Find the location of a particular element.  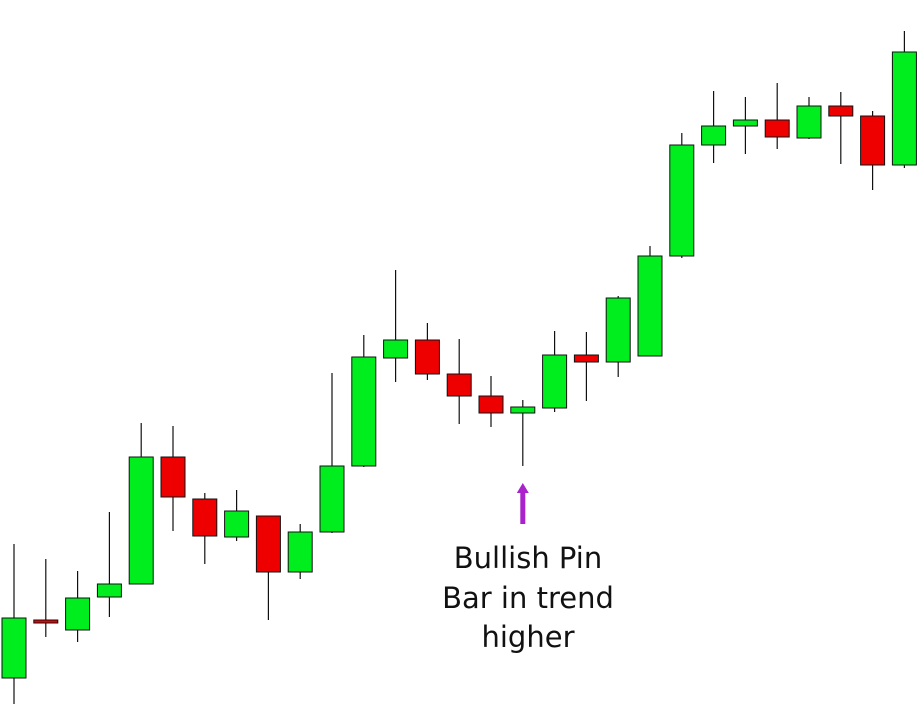

annotation-arrow-icon is located at coordinates (522, 503).